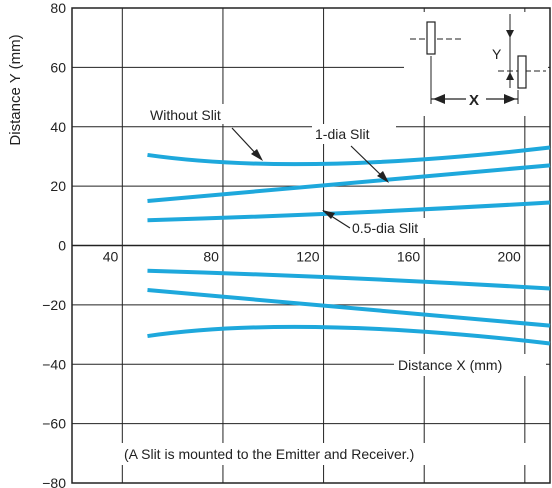 The height and width of the screenshot is (488, 552). I want to click on footnote-bg, so click(330, 454).